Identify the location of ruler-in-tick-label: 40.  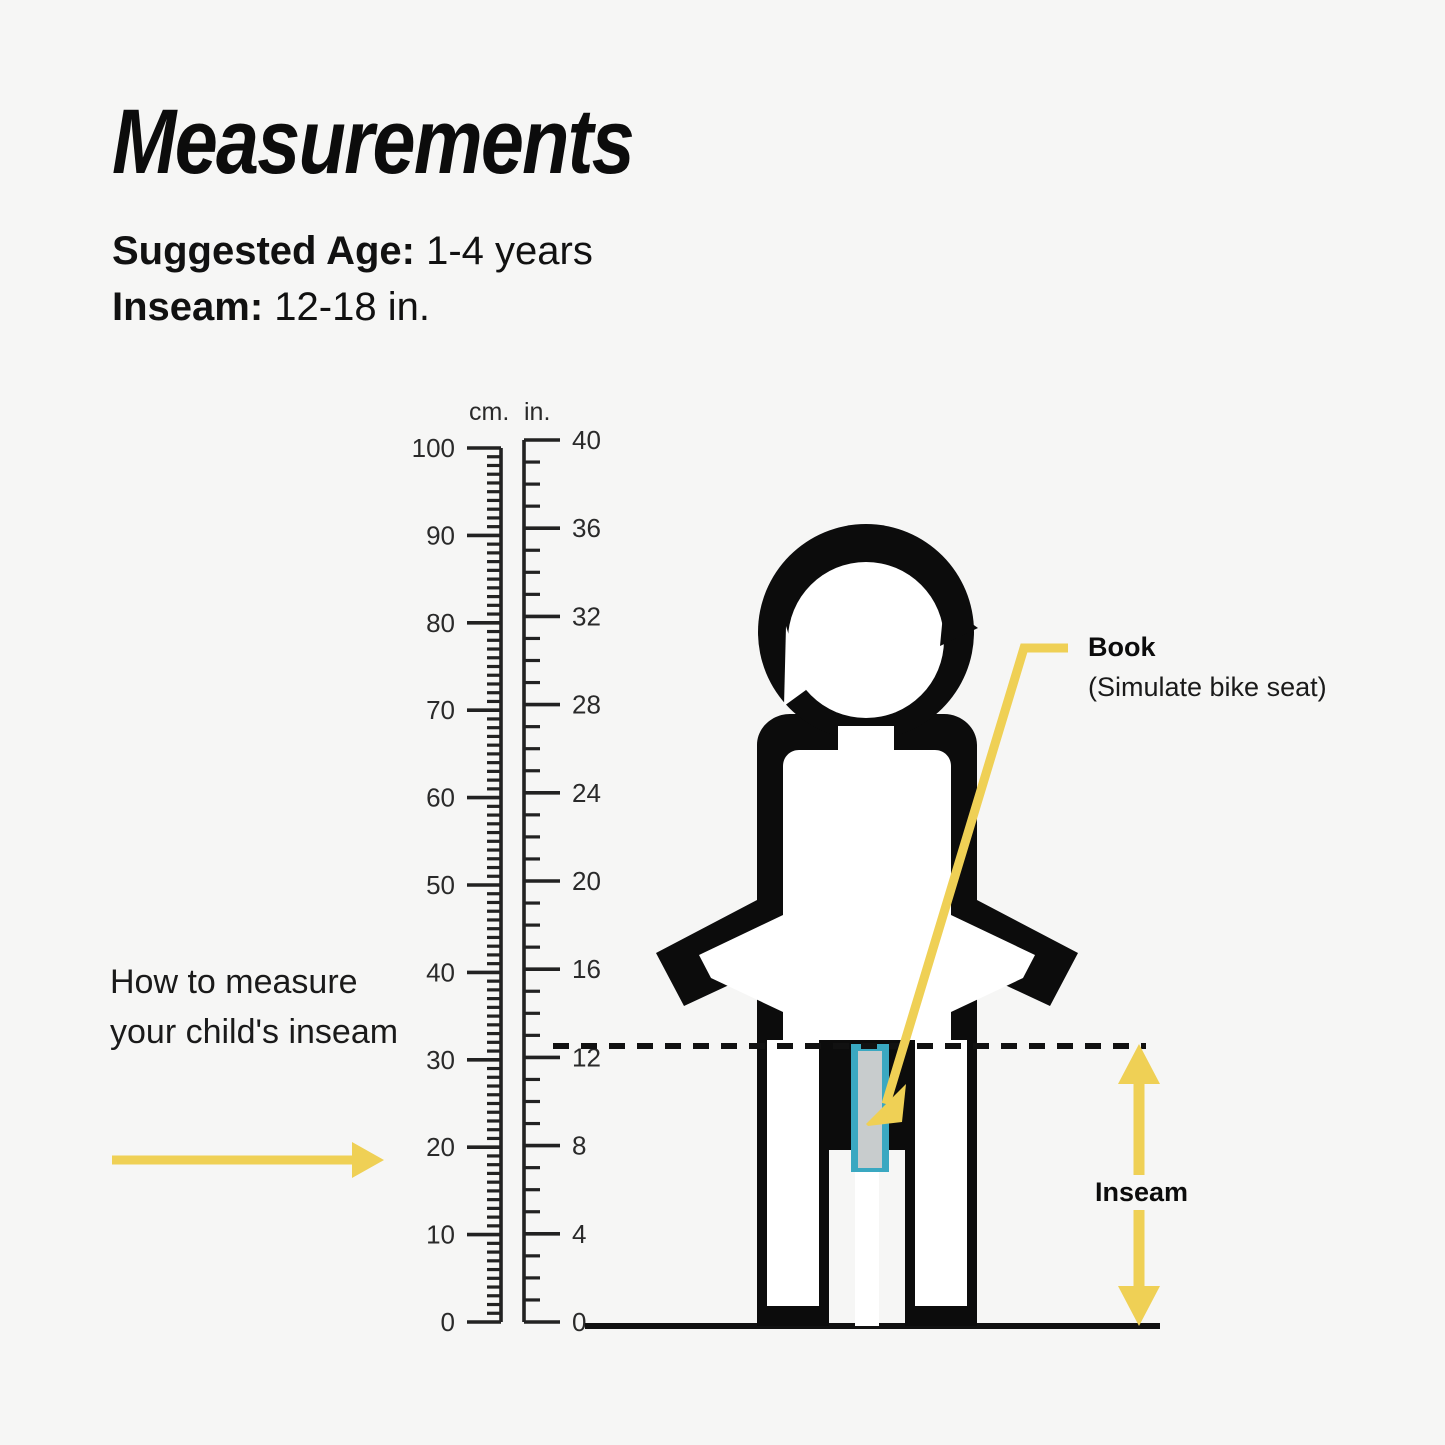
(586, 440).